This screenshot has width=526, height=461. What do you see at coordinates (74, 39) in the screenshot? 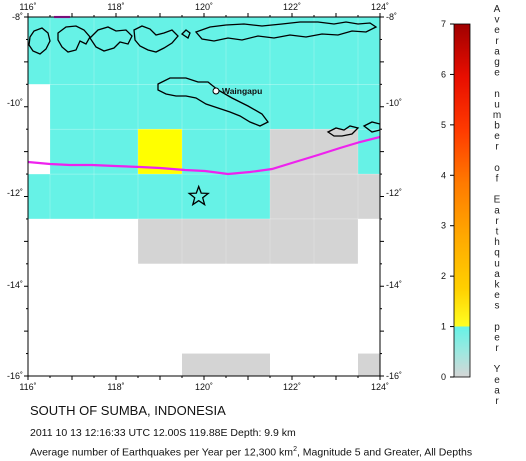
I see `coast-sumbawa-west` at bounding box center [74, 39].